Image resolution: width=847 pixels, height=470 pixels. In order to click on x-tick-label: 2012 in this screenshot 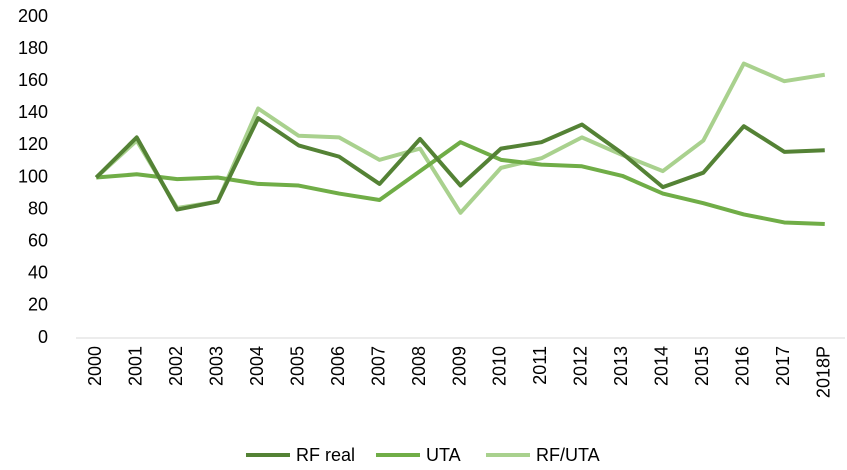, I will do `click(581, 366)`.